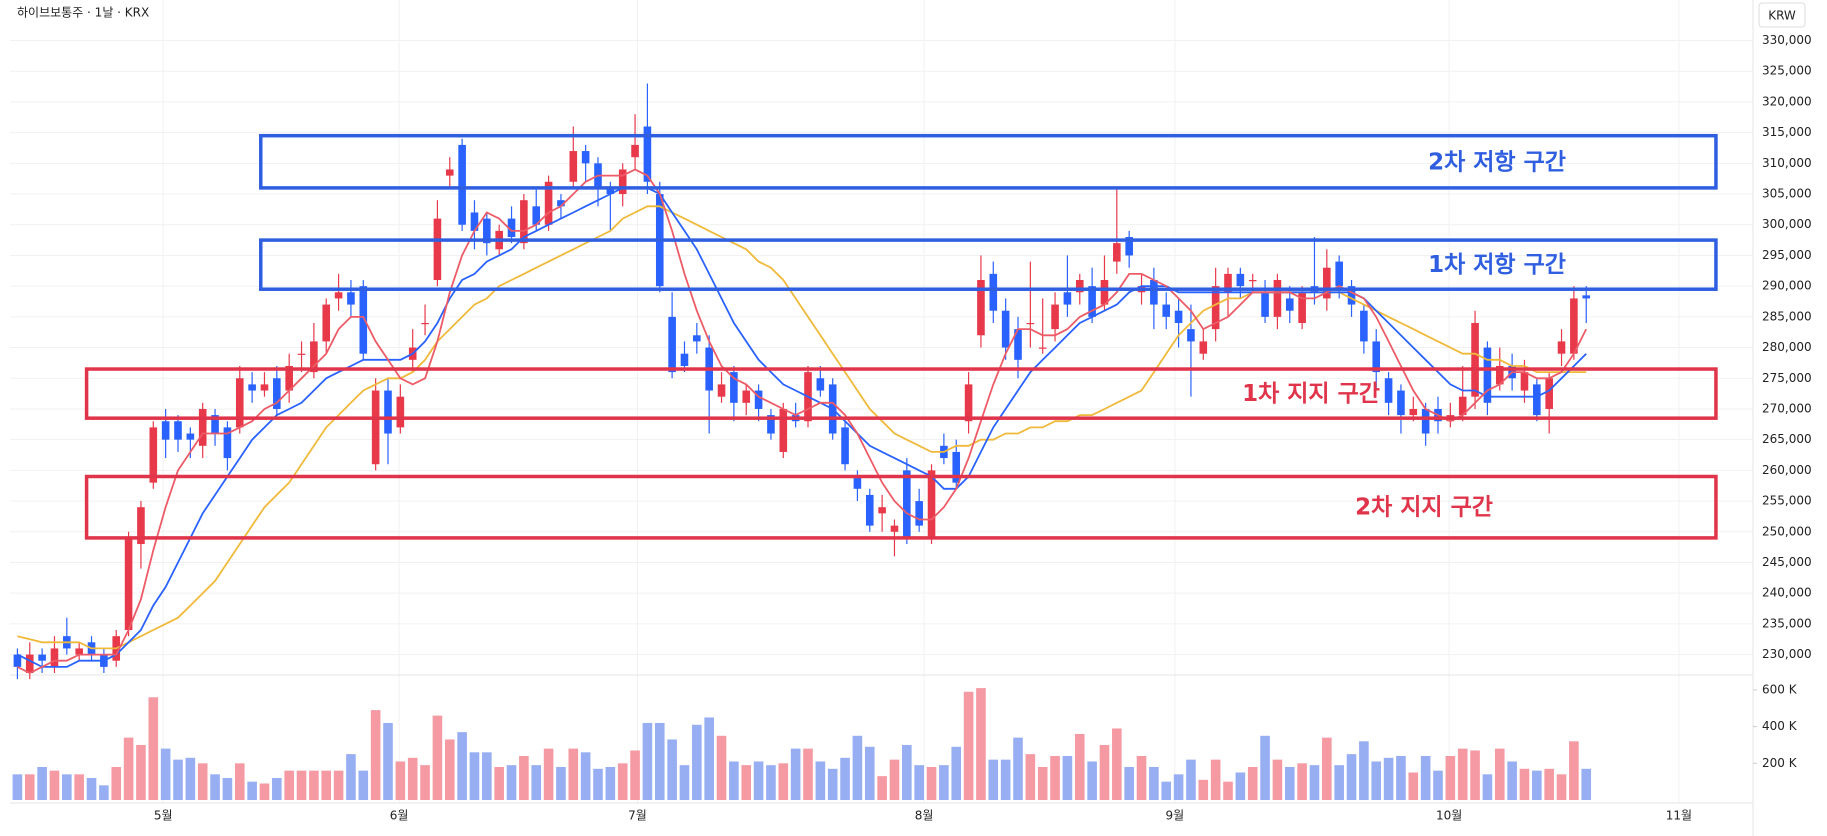 The height and width of the screenshot is (836, 1827). I want to click on currency-label: KRW, so click(1782, 16).